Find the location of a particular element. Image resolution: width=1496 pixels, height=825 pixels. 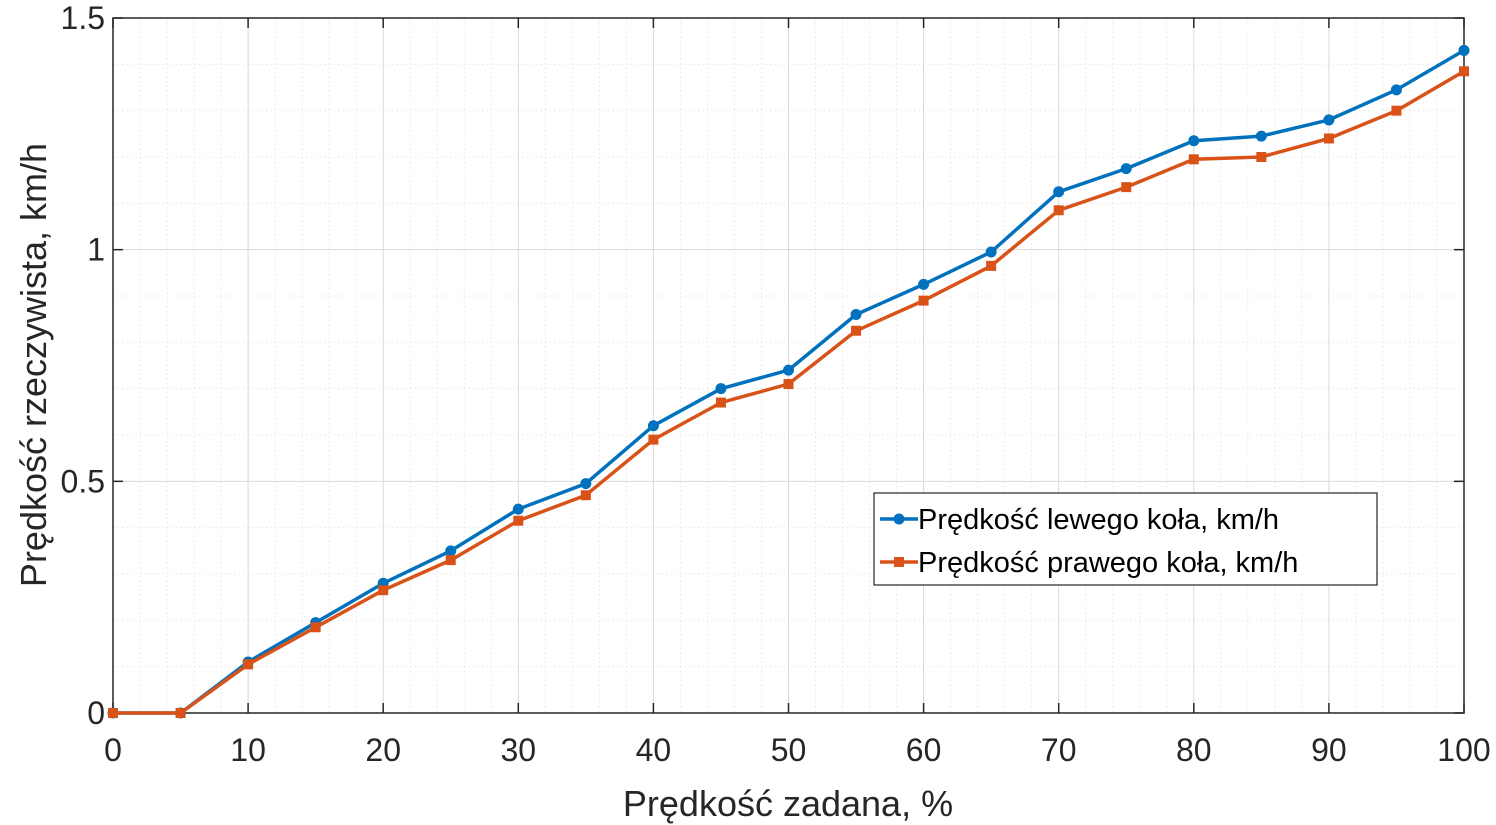

x-tick-label: 30 is located at coordinates (519, 750).